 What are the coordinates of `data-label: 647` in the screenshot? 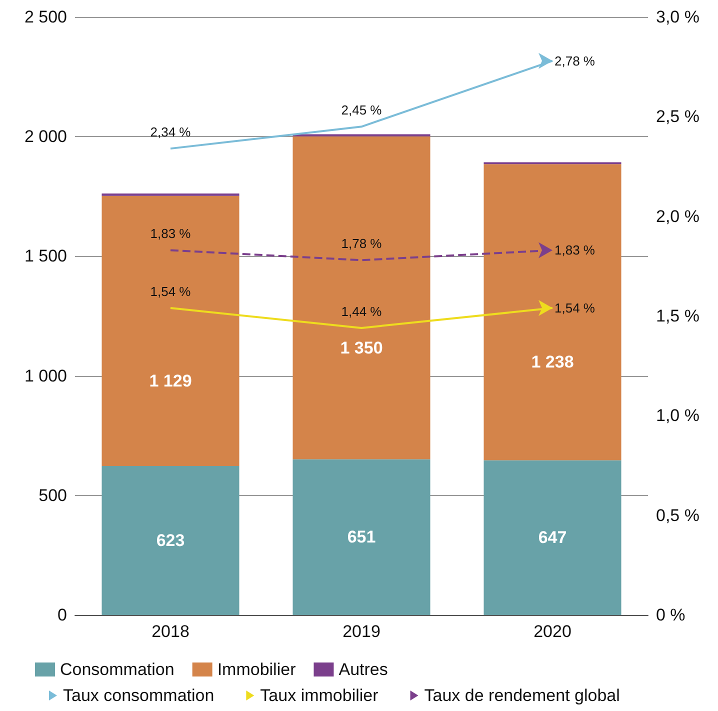 It's located at (552, 538).